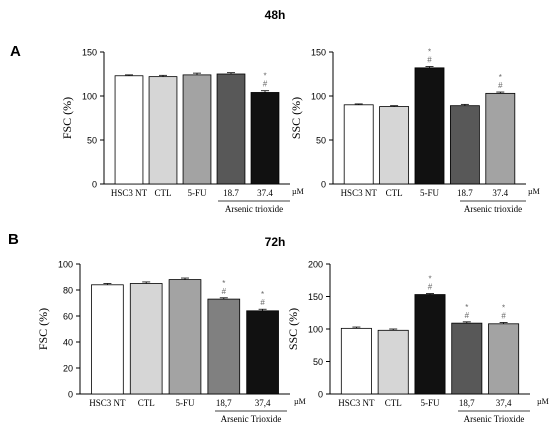 This screenshot has height=432, width=550. What do you see at coordinates (68, 343) in the screenshot?
I see `y-tick-label: 40` at bounding box center [68, 343].